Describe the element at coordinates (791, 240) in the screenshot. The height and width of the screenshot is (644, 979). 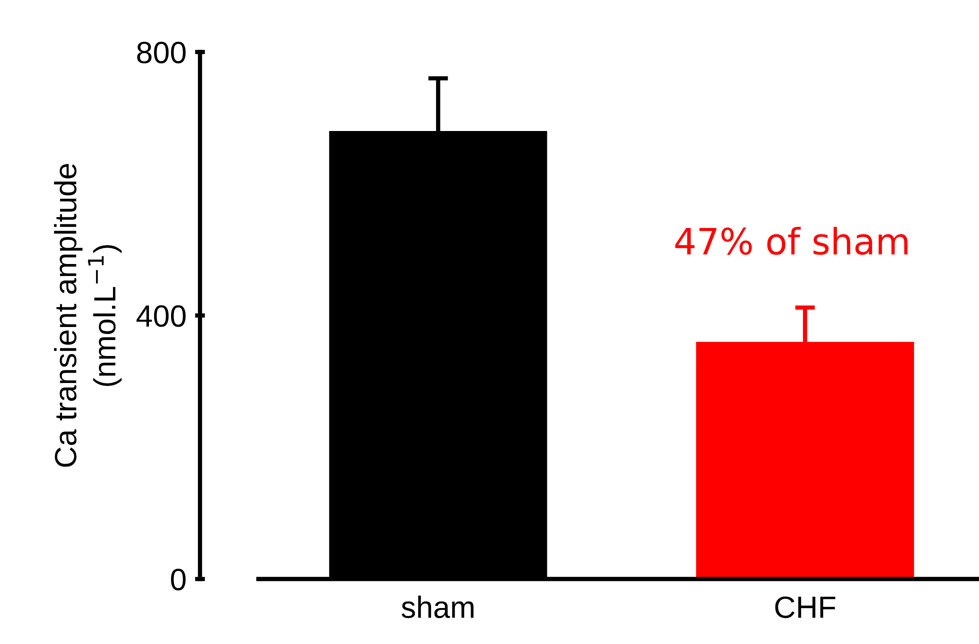
I see `annotation: 47% of sham` at that location.